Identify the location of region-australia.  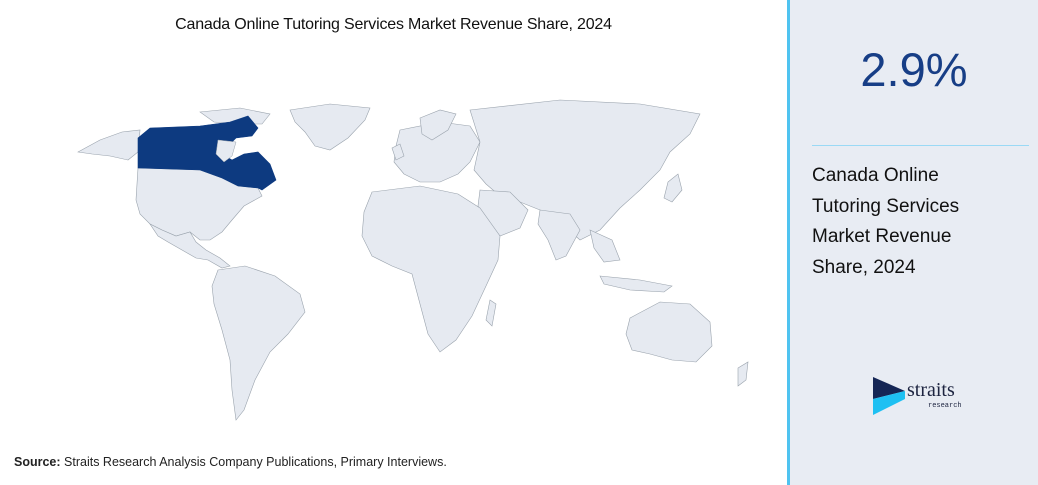
(669, 332).